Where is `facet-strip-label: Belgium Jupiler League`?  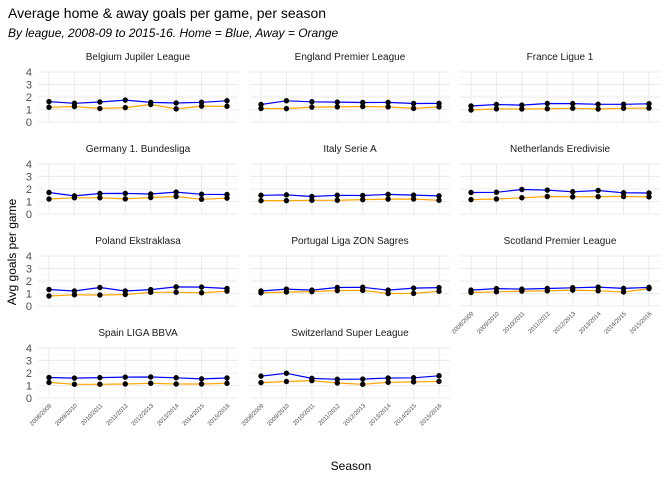 facet-strip-label: Belgium Jupiler League is located at coordinates (138, 57).